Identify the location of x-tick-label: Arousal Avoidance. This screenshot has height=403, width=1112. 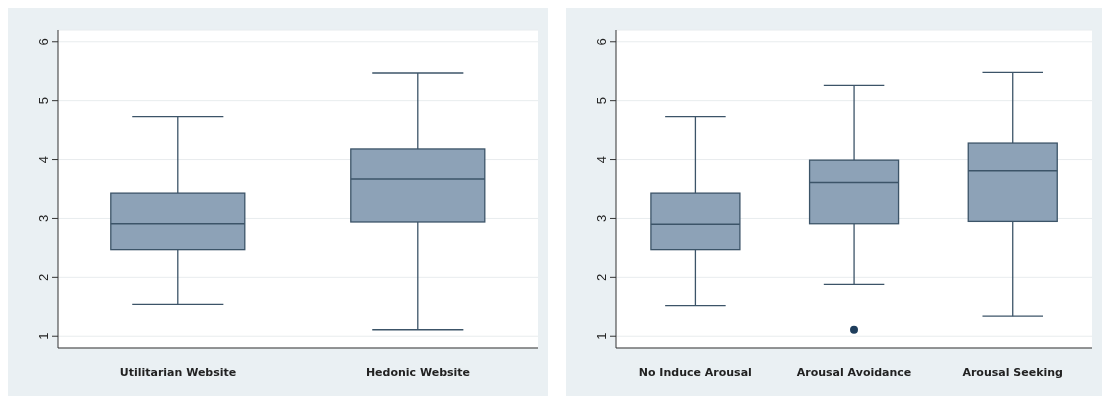
(854, 372).